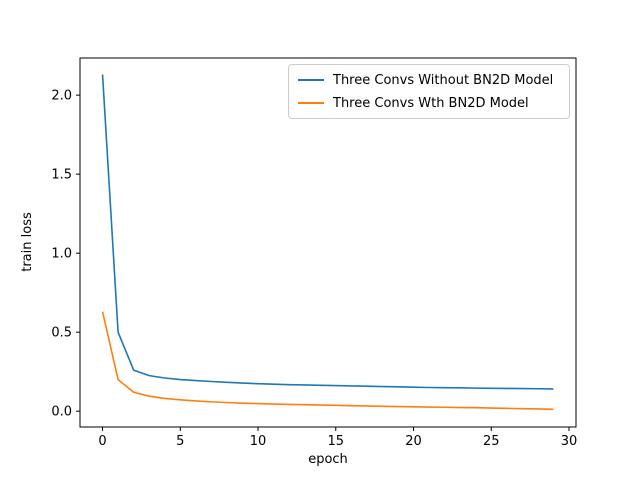  I want to click on y-tick-label: 2.0, so click(61, 96).